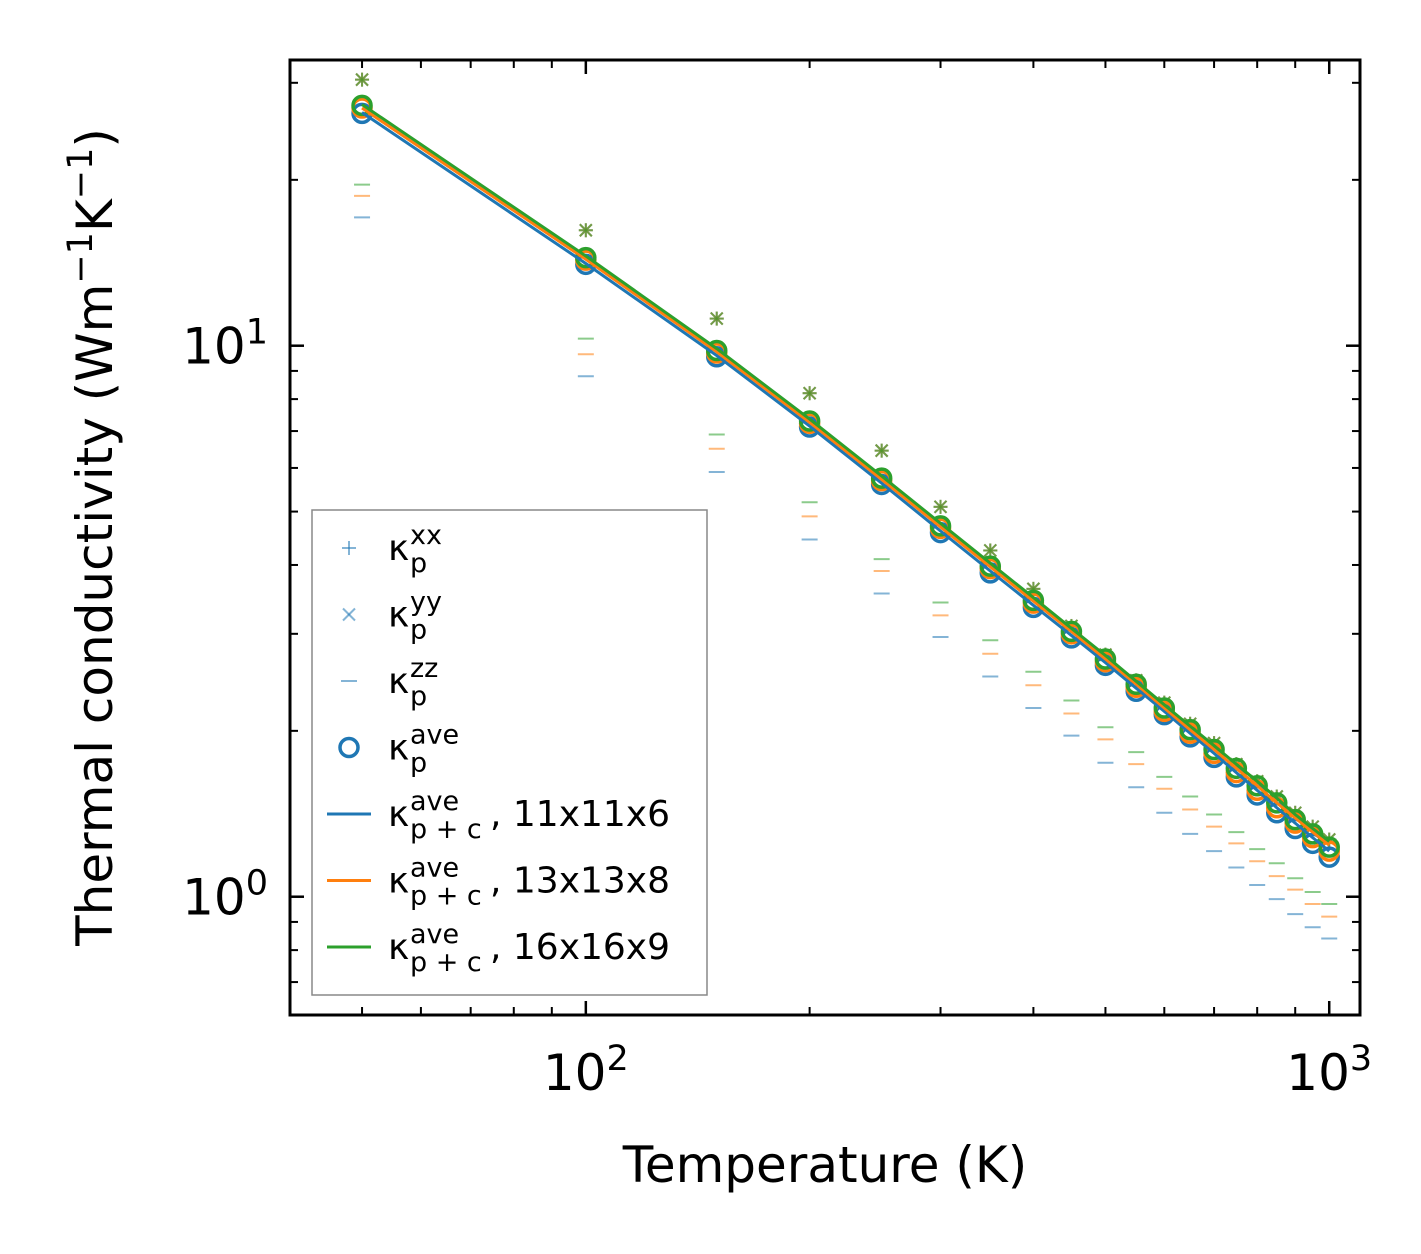  Describe the element at coordinates (424, 668) in the screenshot. I see `legend-sup: zz` at that location.